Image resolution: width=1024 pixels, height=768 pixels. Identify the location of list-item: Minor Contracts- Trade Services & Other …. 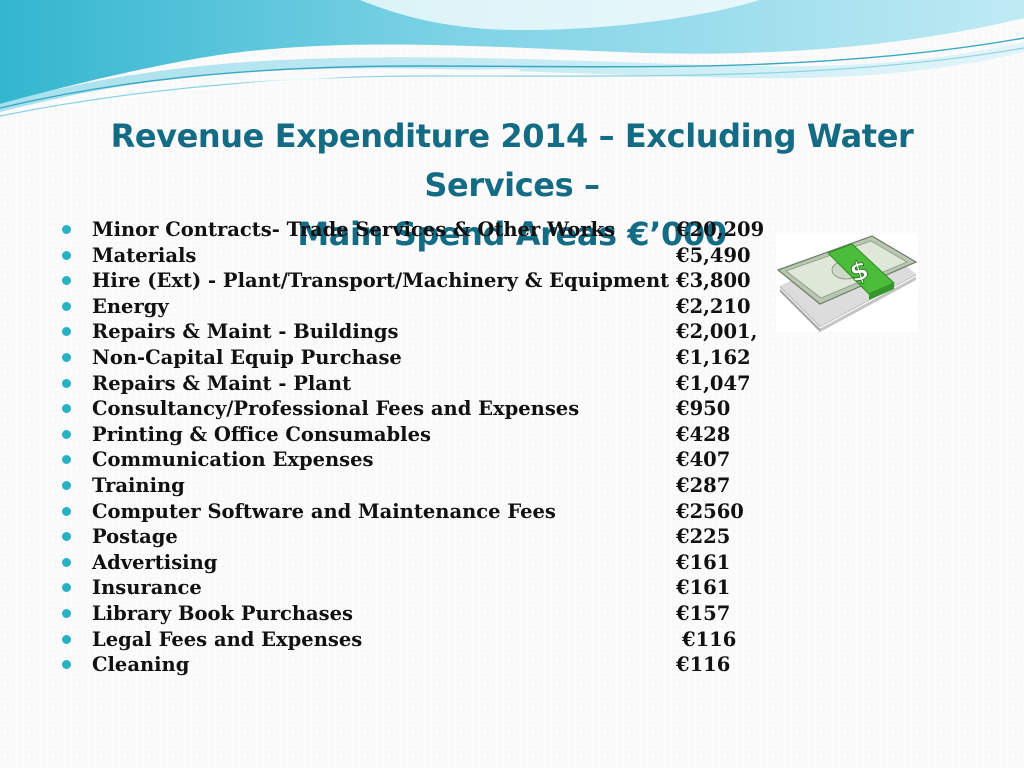
(413, 230).